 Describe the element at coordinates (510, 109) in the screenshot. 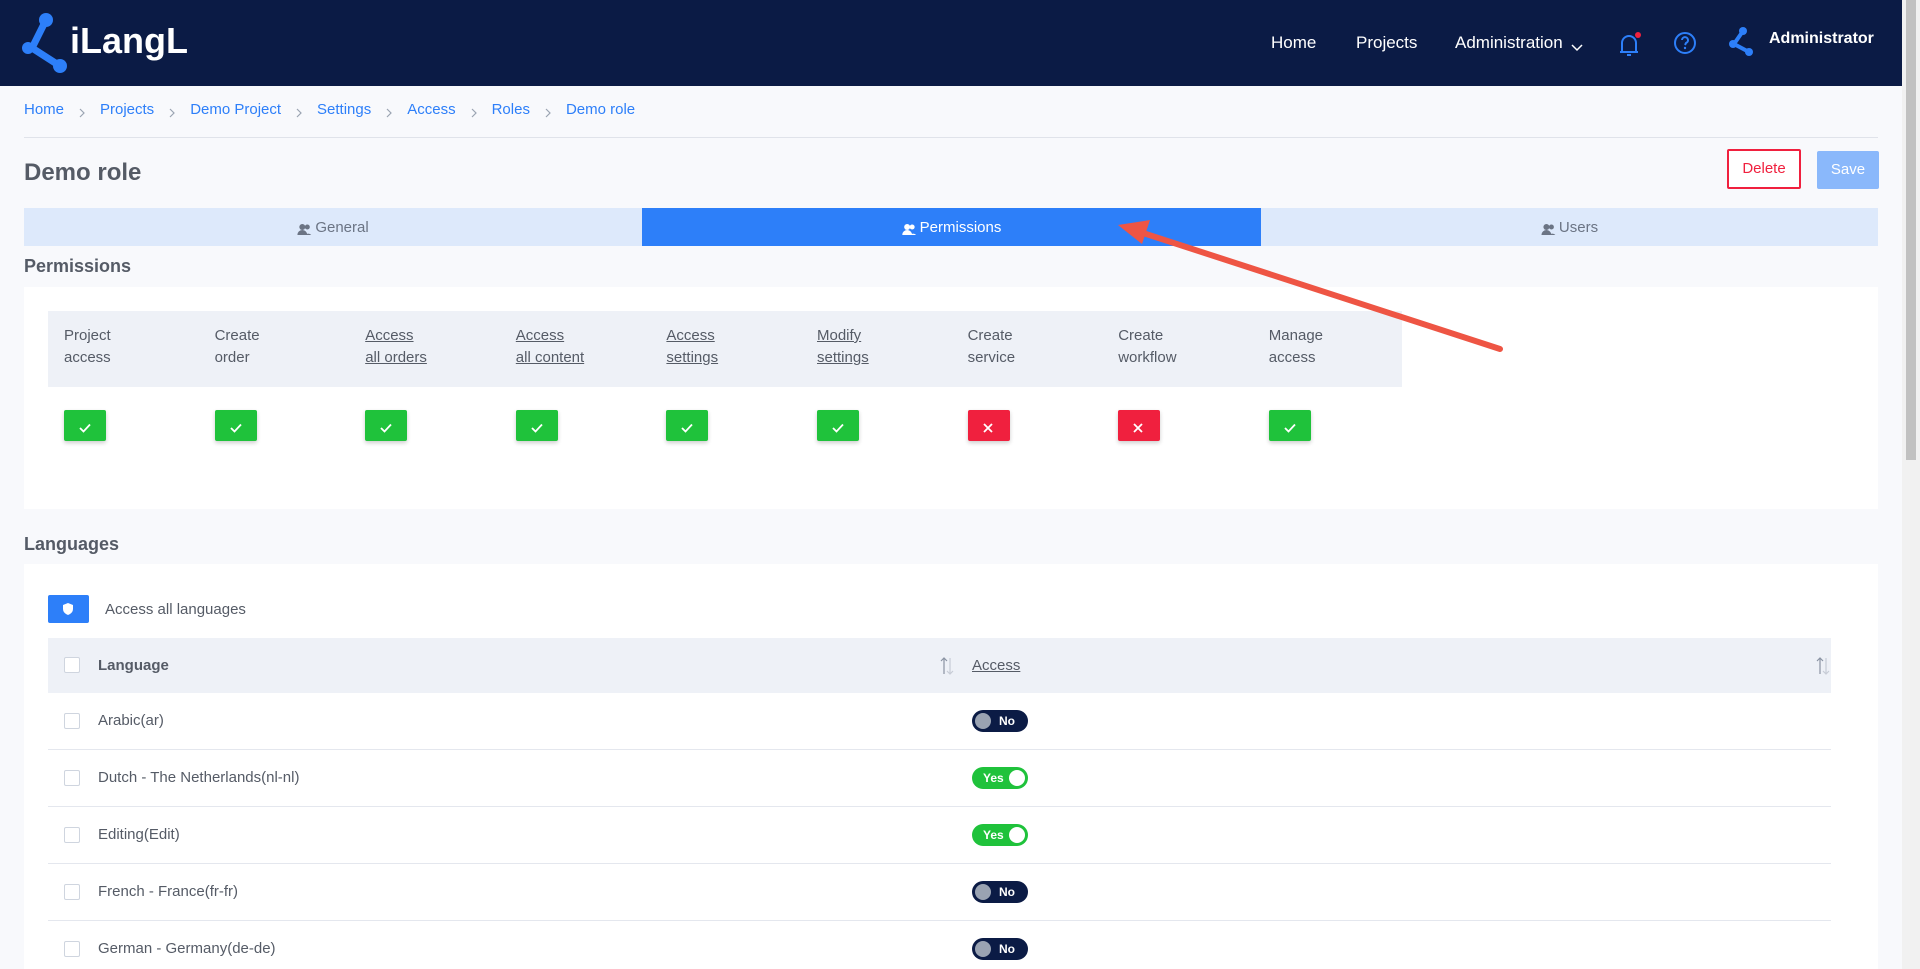

I see `breadcrumb-link: Roles` at that location.